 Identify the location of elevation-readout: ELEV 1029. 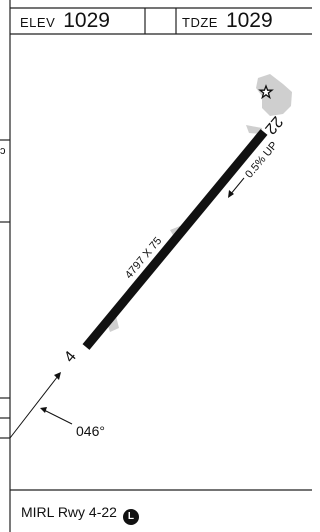
(80, 21).